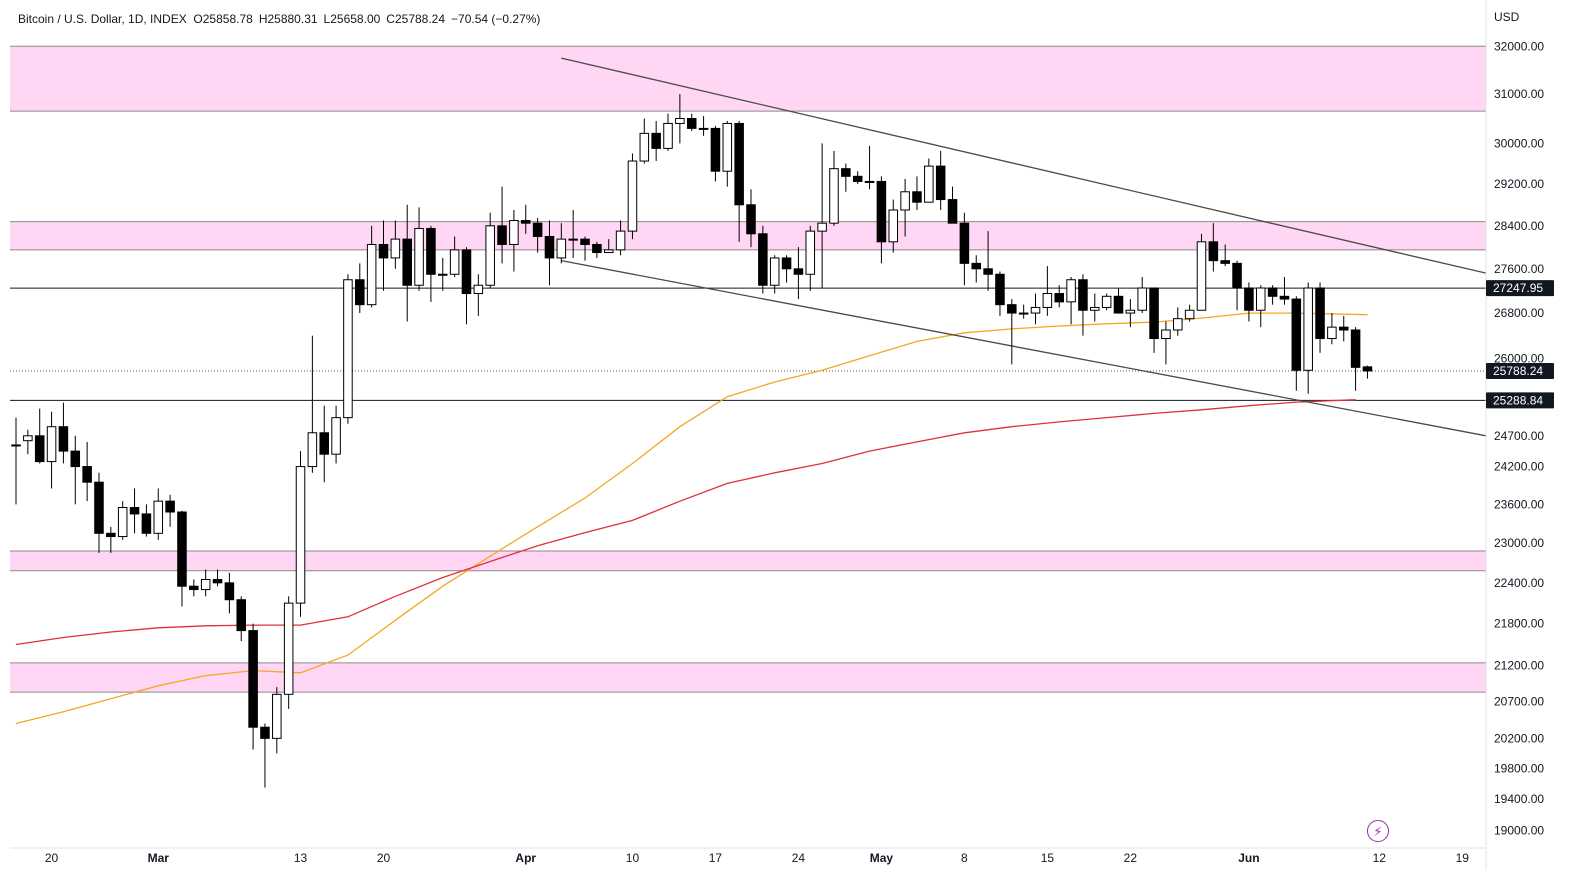 The image size is (1581, 894). What do you see at coordinates (1519, 702) in the screenshot?
I see `price-tick-label: 20700.00` at bounding box center [1519, 702].